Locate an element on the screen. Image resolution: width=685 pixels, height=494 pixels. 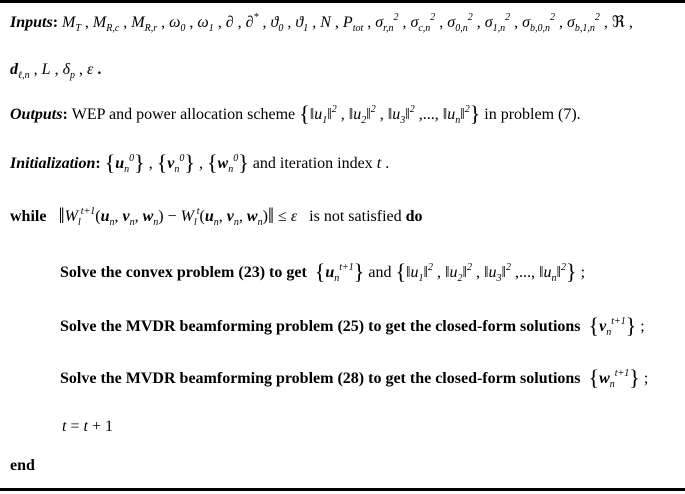
step-increment: t = t + 1 is located at coordinates (87, 427).